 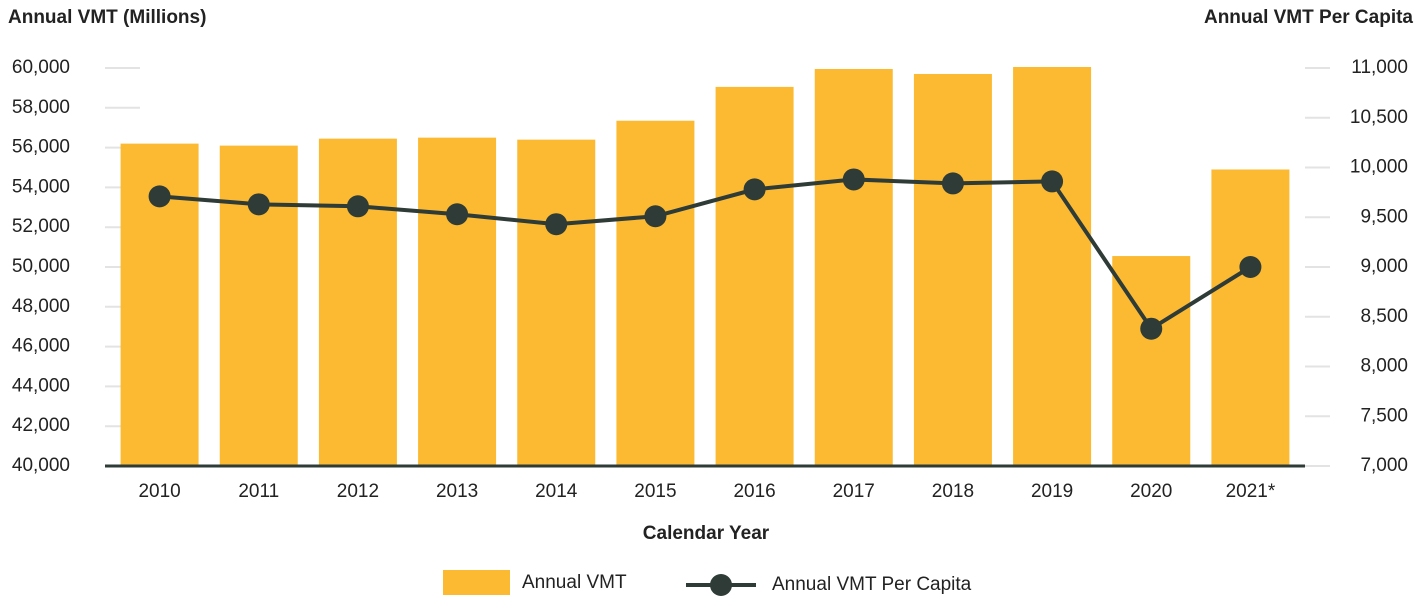 I want to click on x-tick-label: 2014, so click(x=556, y=491).